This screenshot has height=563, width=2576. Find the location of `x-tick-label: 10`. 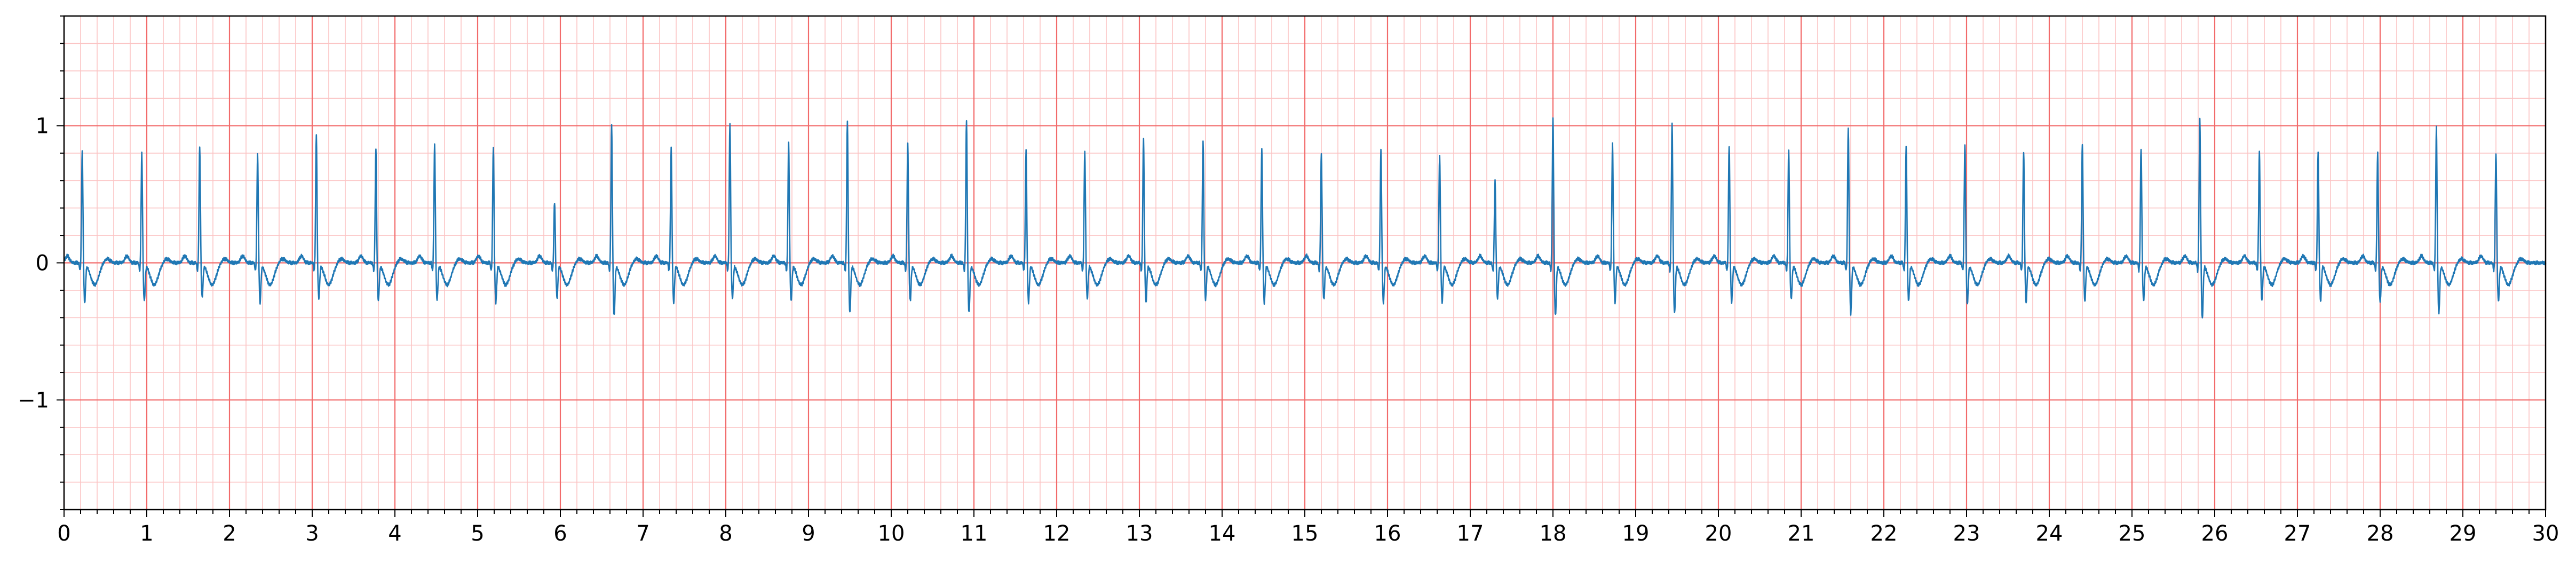

x-tick-label: 10 is located at coordinates (891, 533).